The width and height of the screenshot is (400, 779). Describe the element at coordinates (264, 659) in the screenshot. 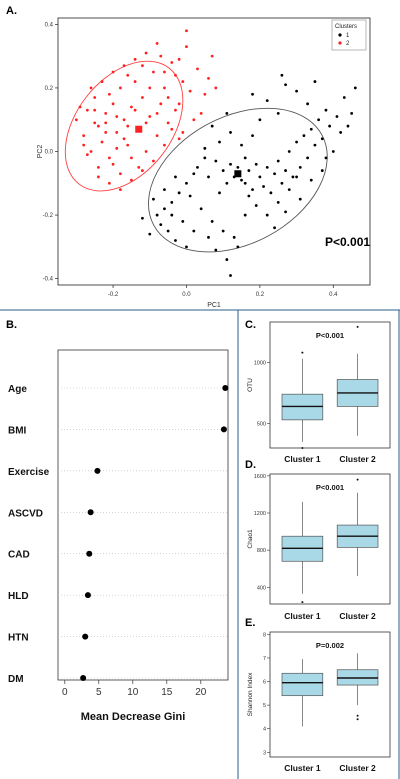

I see `y-tick-label: 7` at that location.